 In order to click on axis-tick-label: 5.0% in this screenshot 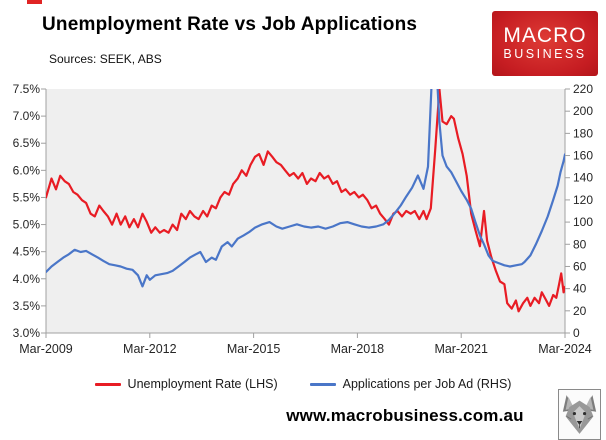, I will do `click(27, 225)`.